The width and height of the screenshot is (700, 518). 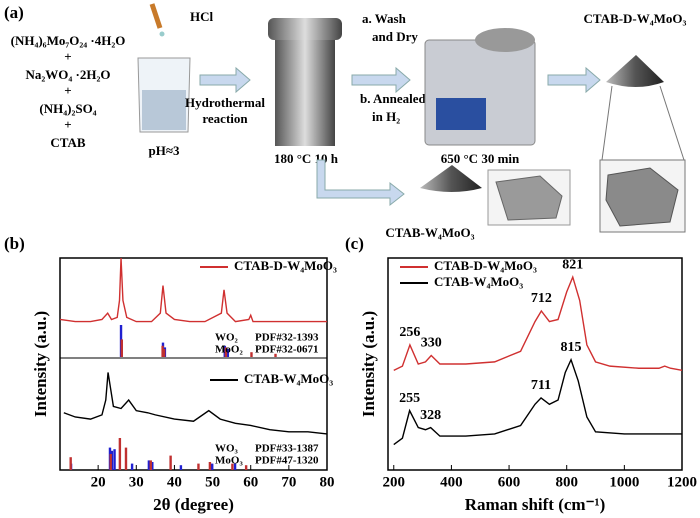 I want to click on reference-name: MoO₂, so click(x=229, y=350).